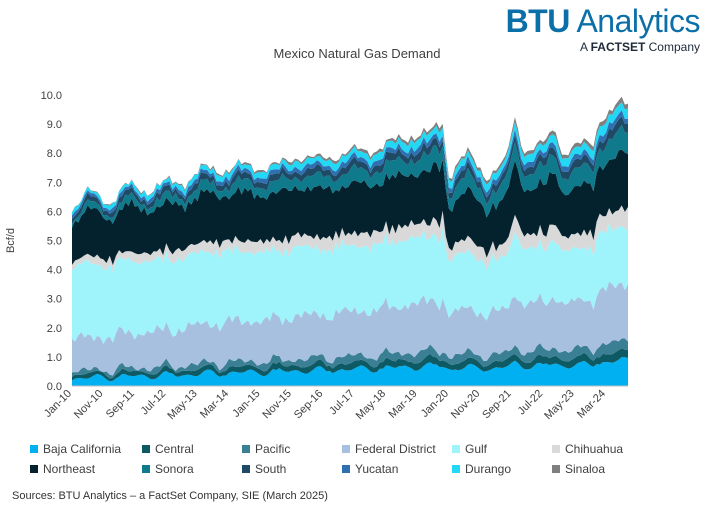 Image resolution: width=714 pixels, height=518 pixels. Describe the element at coordinates (54, 271) in the screenshot. I see `y-tick-label: 4.0` at that location.